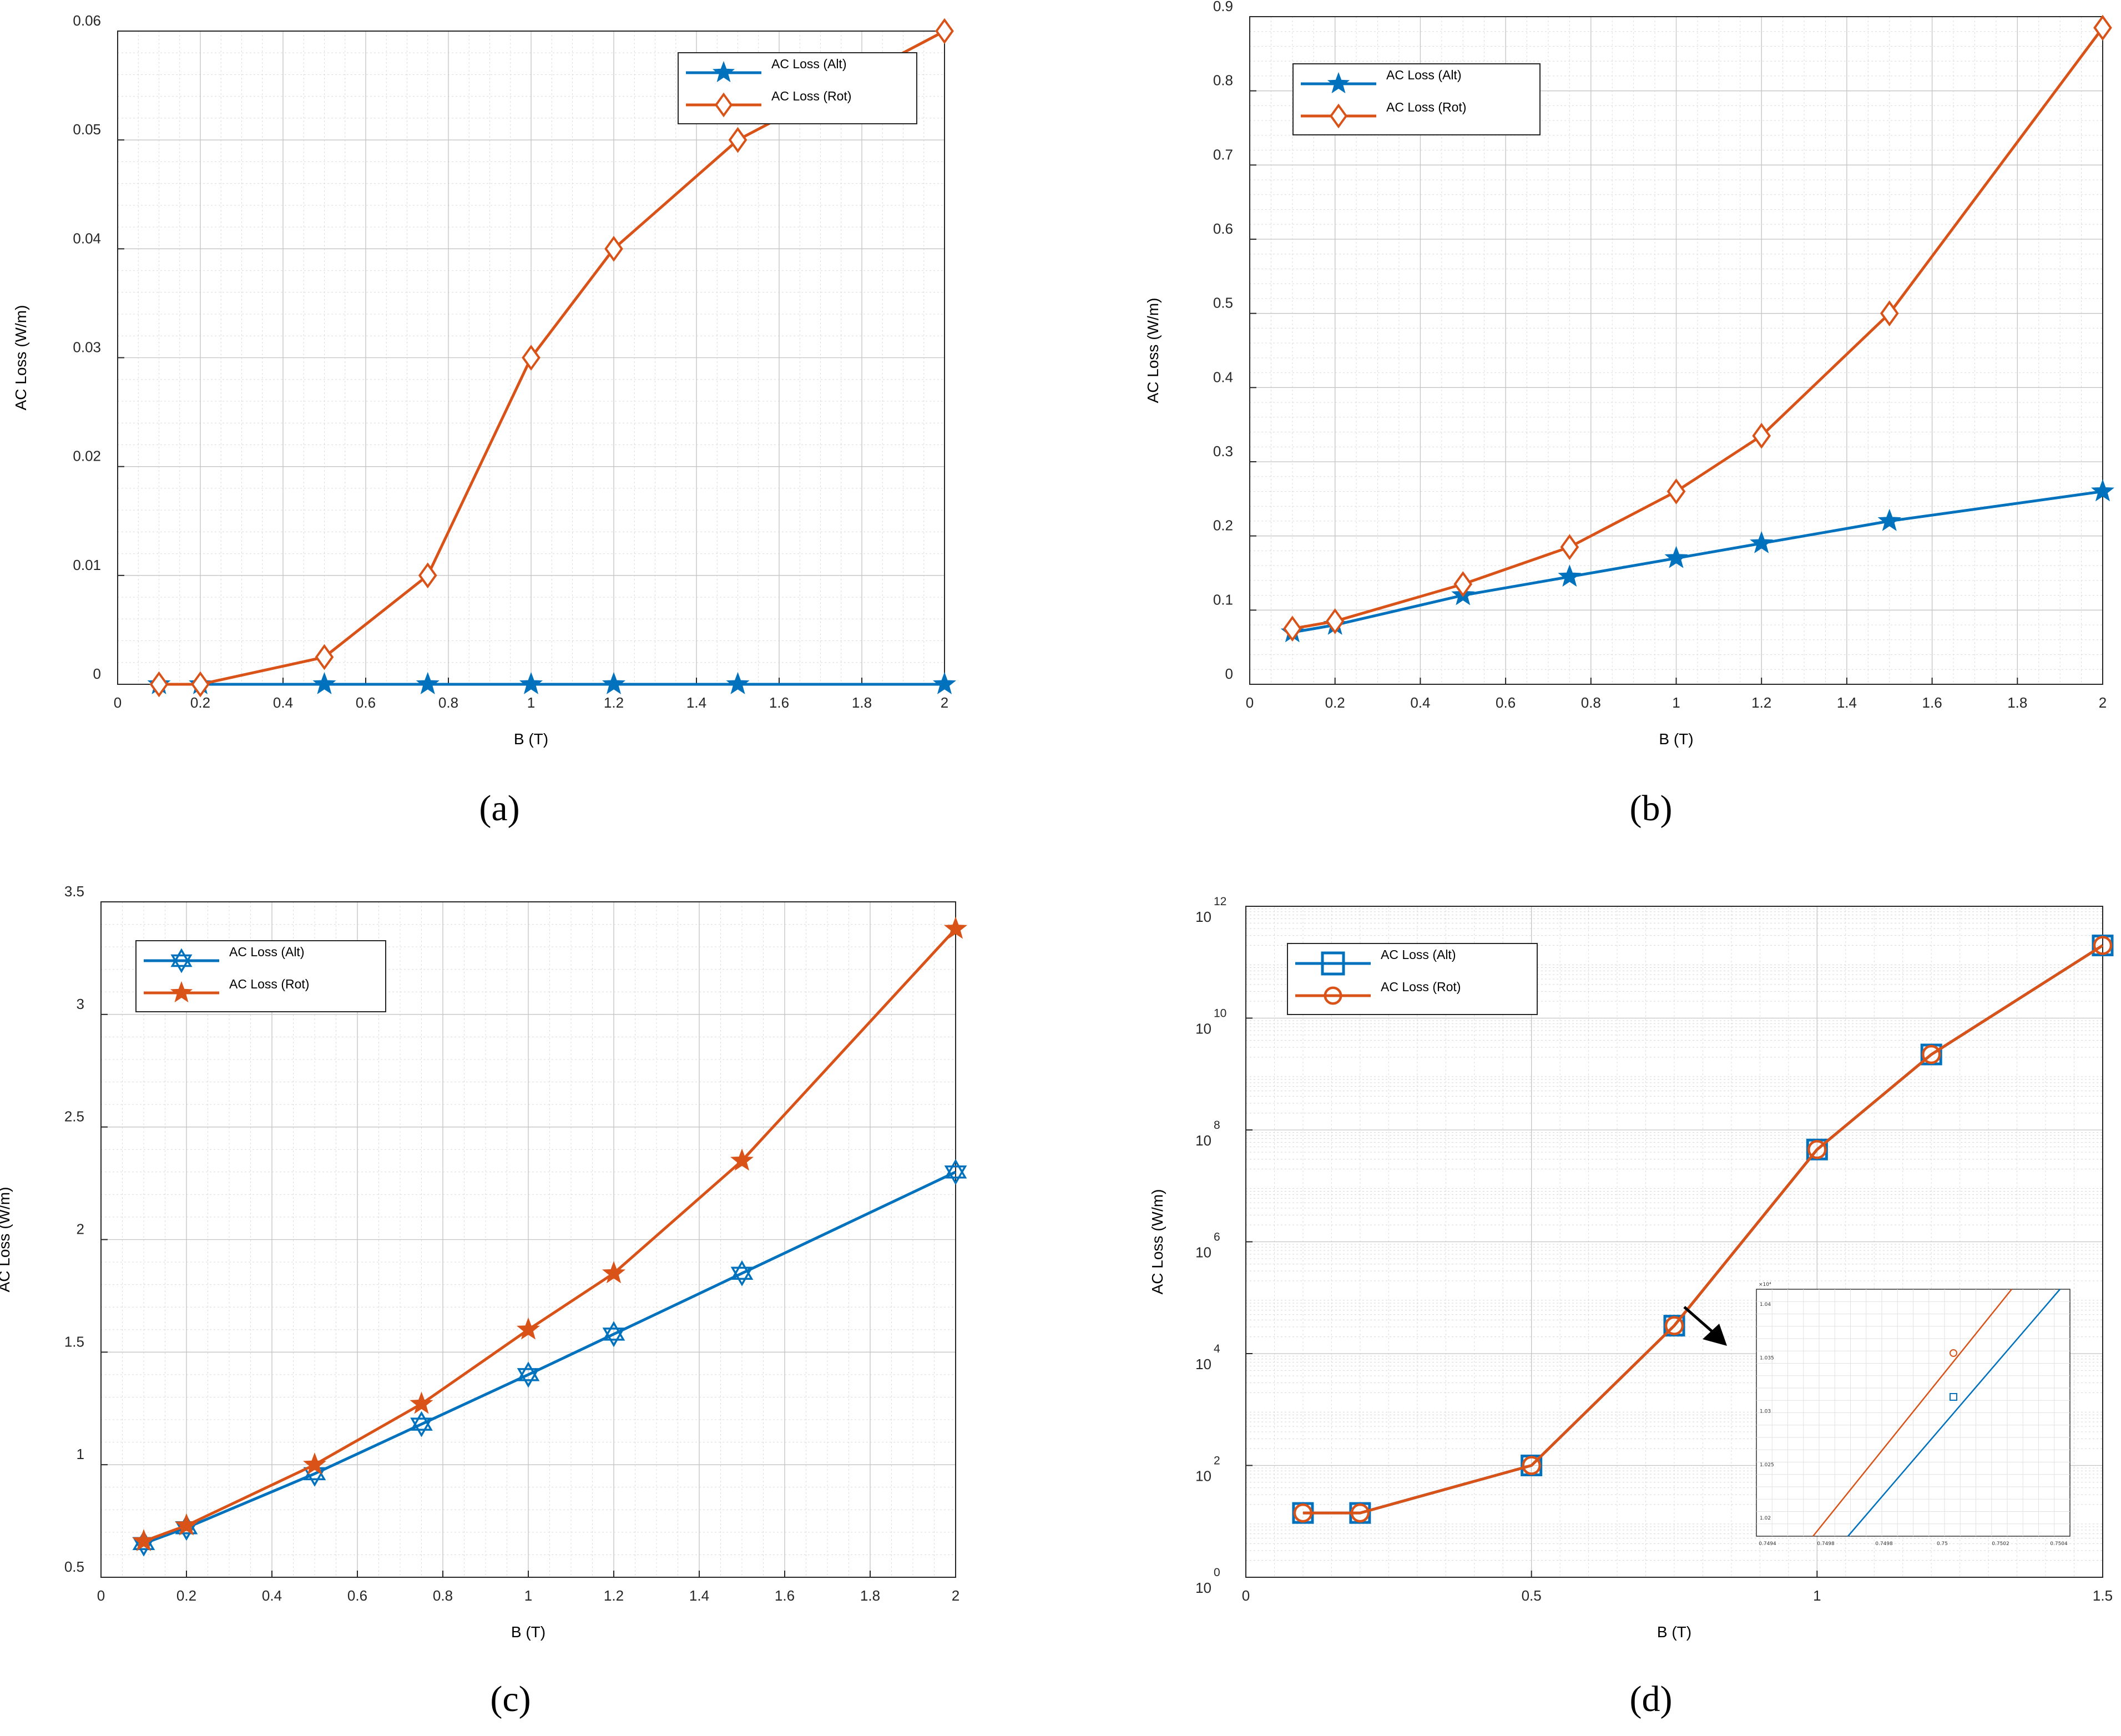  What do you see at coordinates (1223, 452) in the screenshot?
I see `y-tick-label: 0.3` at bounding box center [1223, 452].